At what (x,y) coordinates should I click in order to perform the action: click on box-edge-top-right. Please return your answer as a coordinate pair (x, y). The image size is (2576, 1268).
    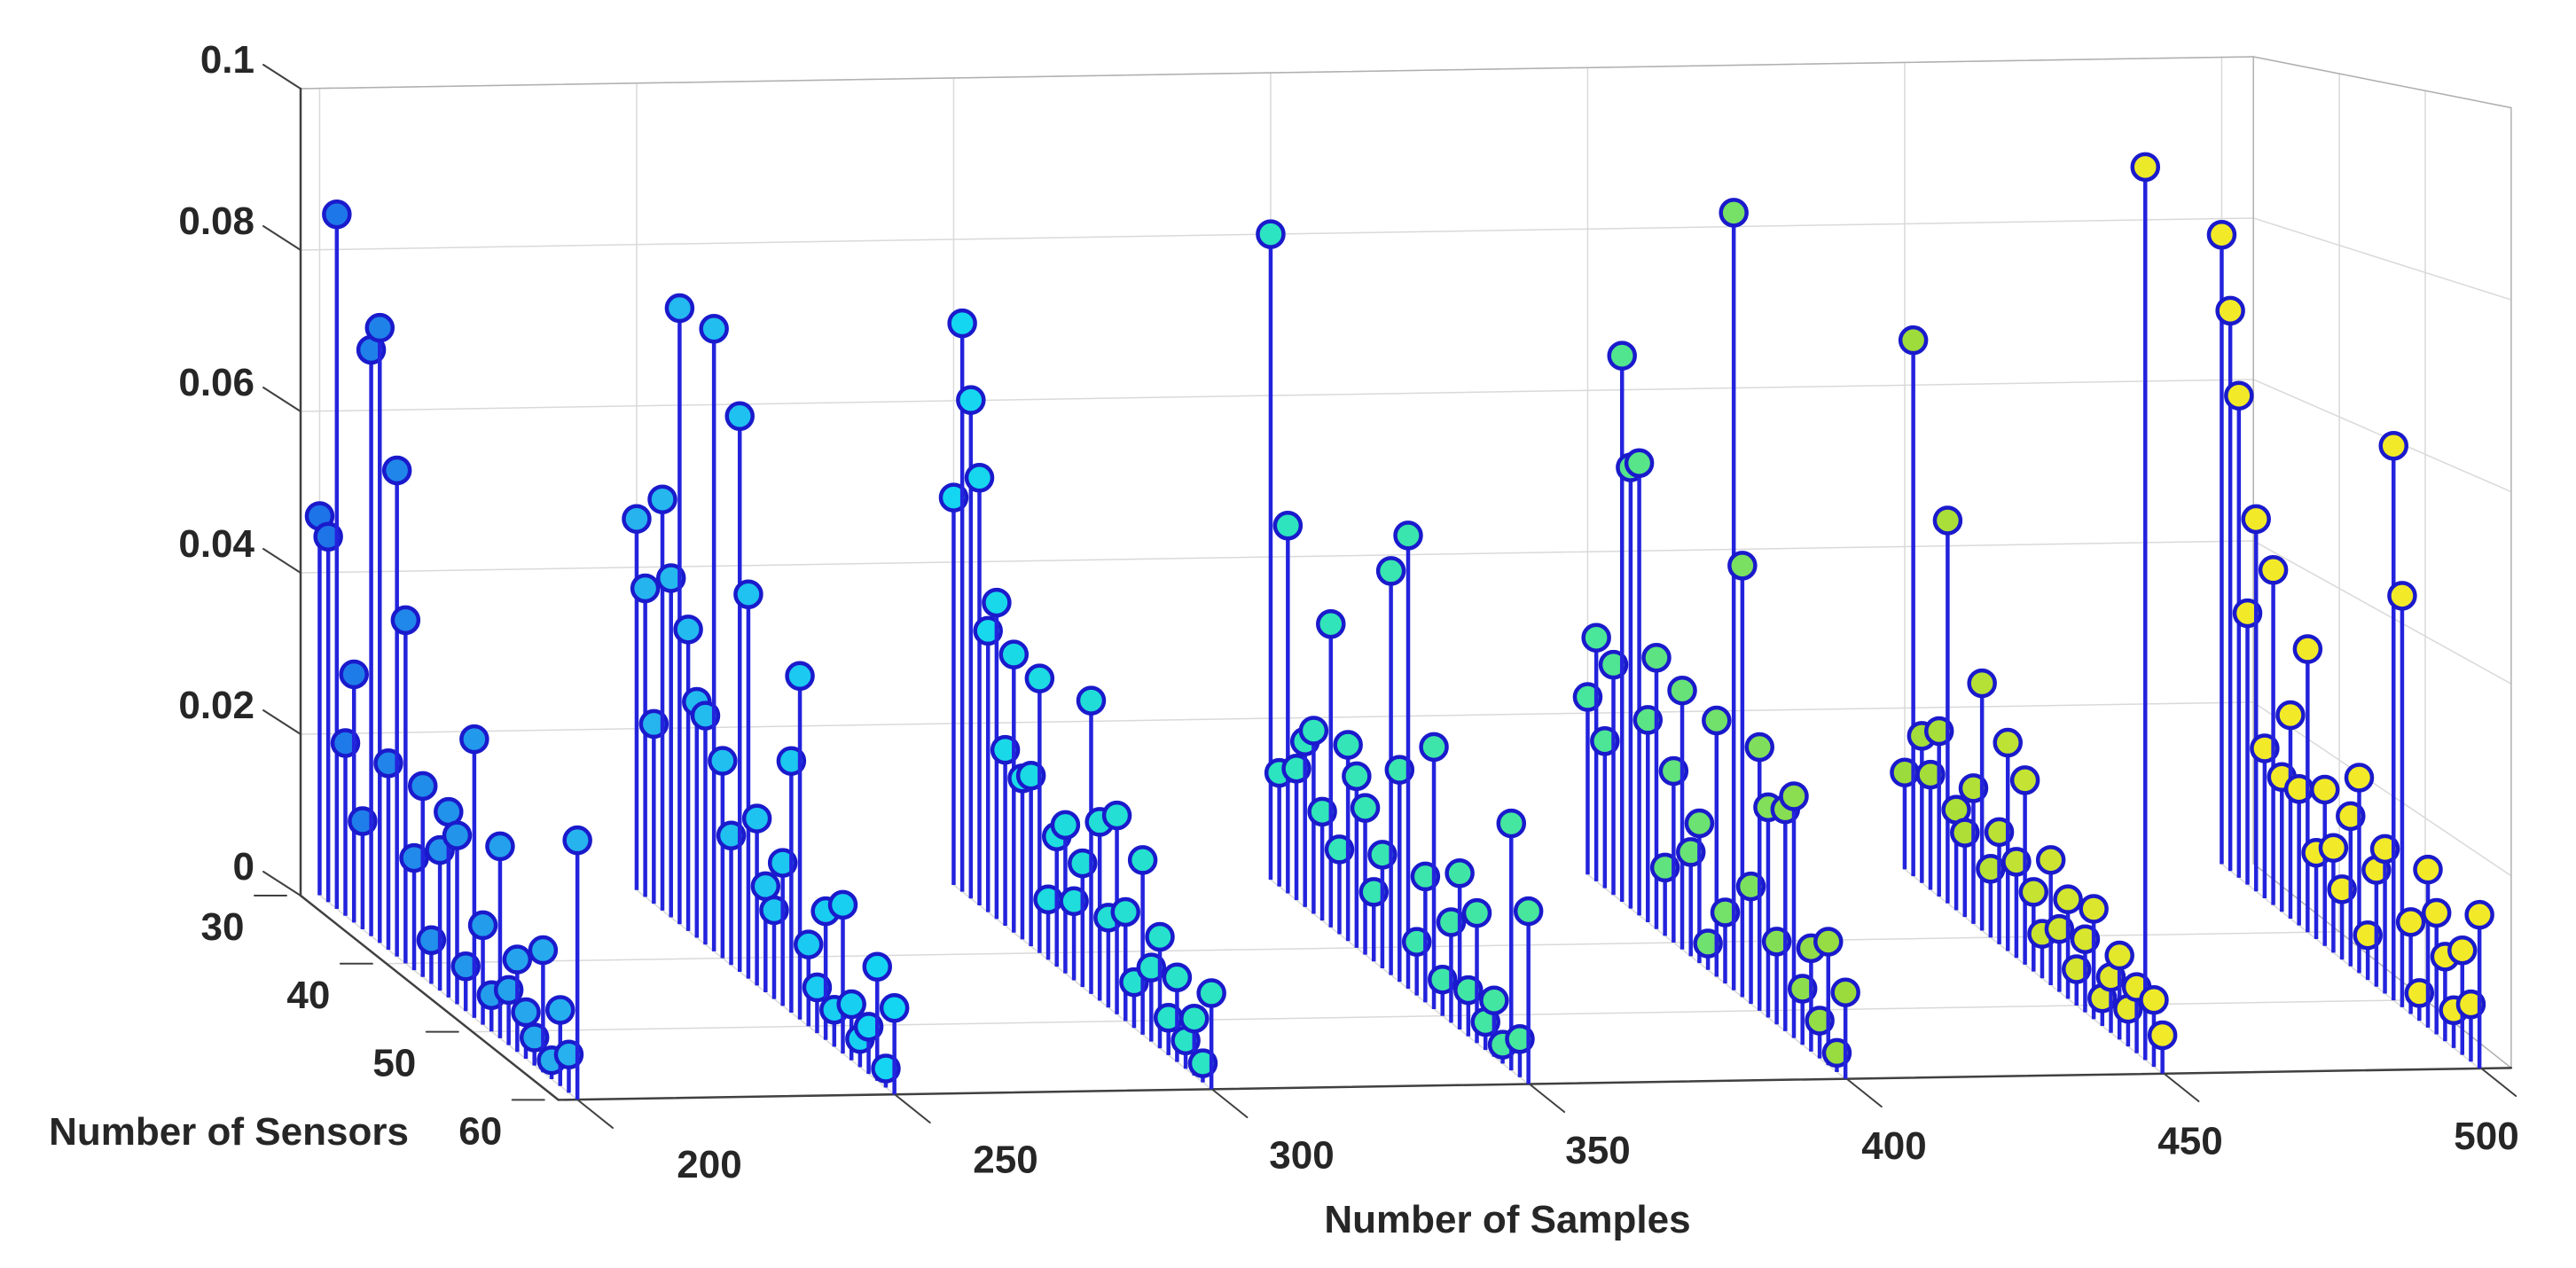
    Looking at the image, I should click on (2382, 82).